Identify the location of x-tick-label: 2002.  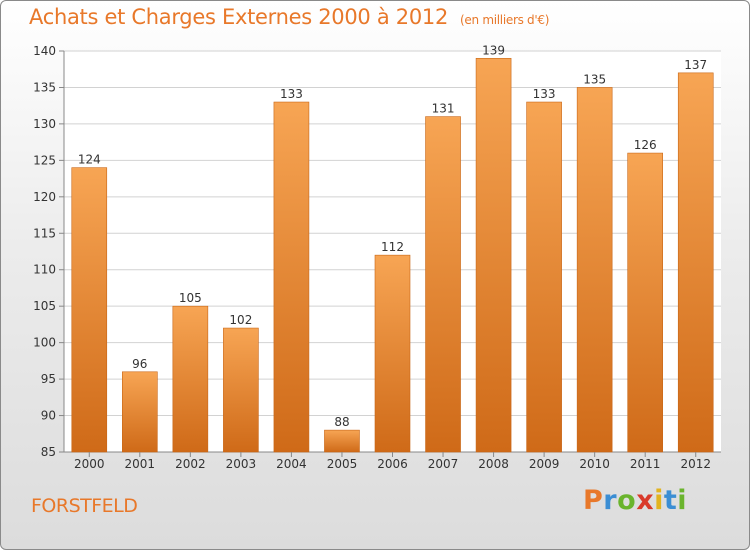
(190, 464).